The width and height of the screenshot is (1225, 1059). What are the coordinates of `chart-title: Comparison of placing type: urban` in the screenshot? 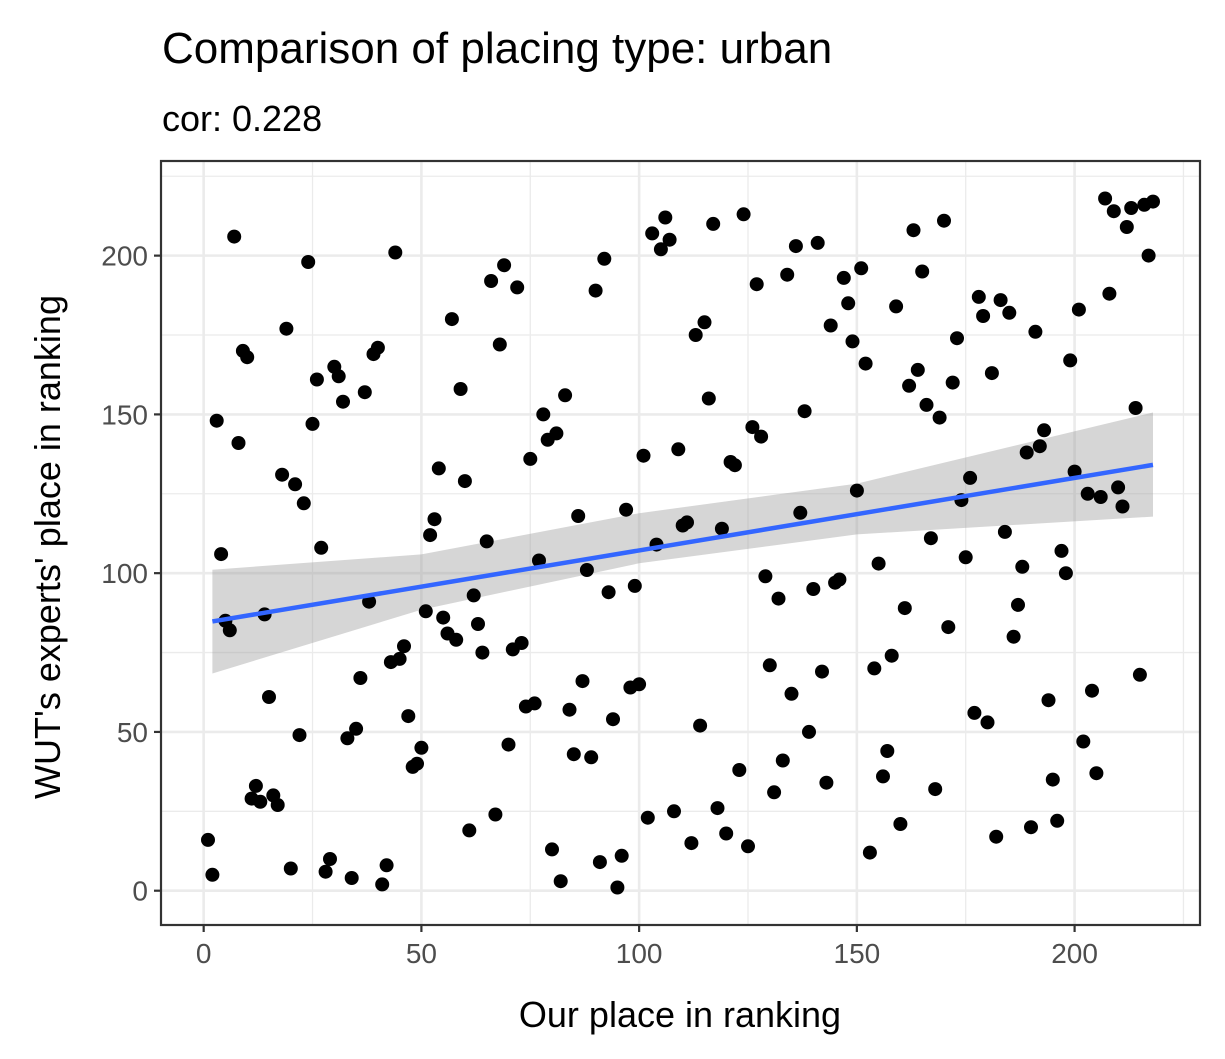 It's located at (497, 48).